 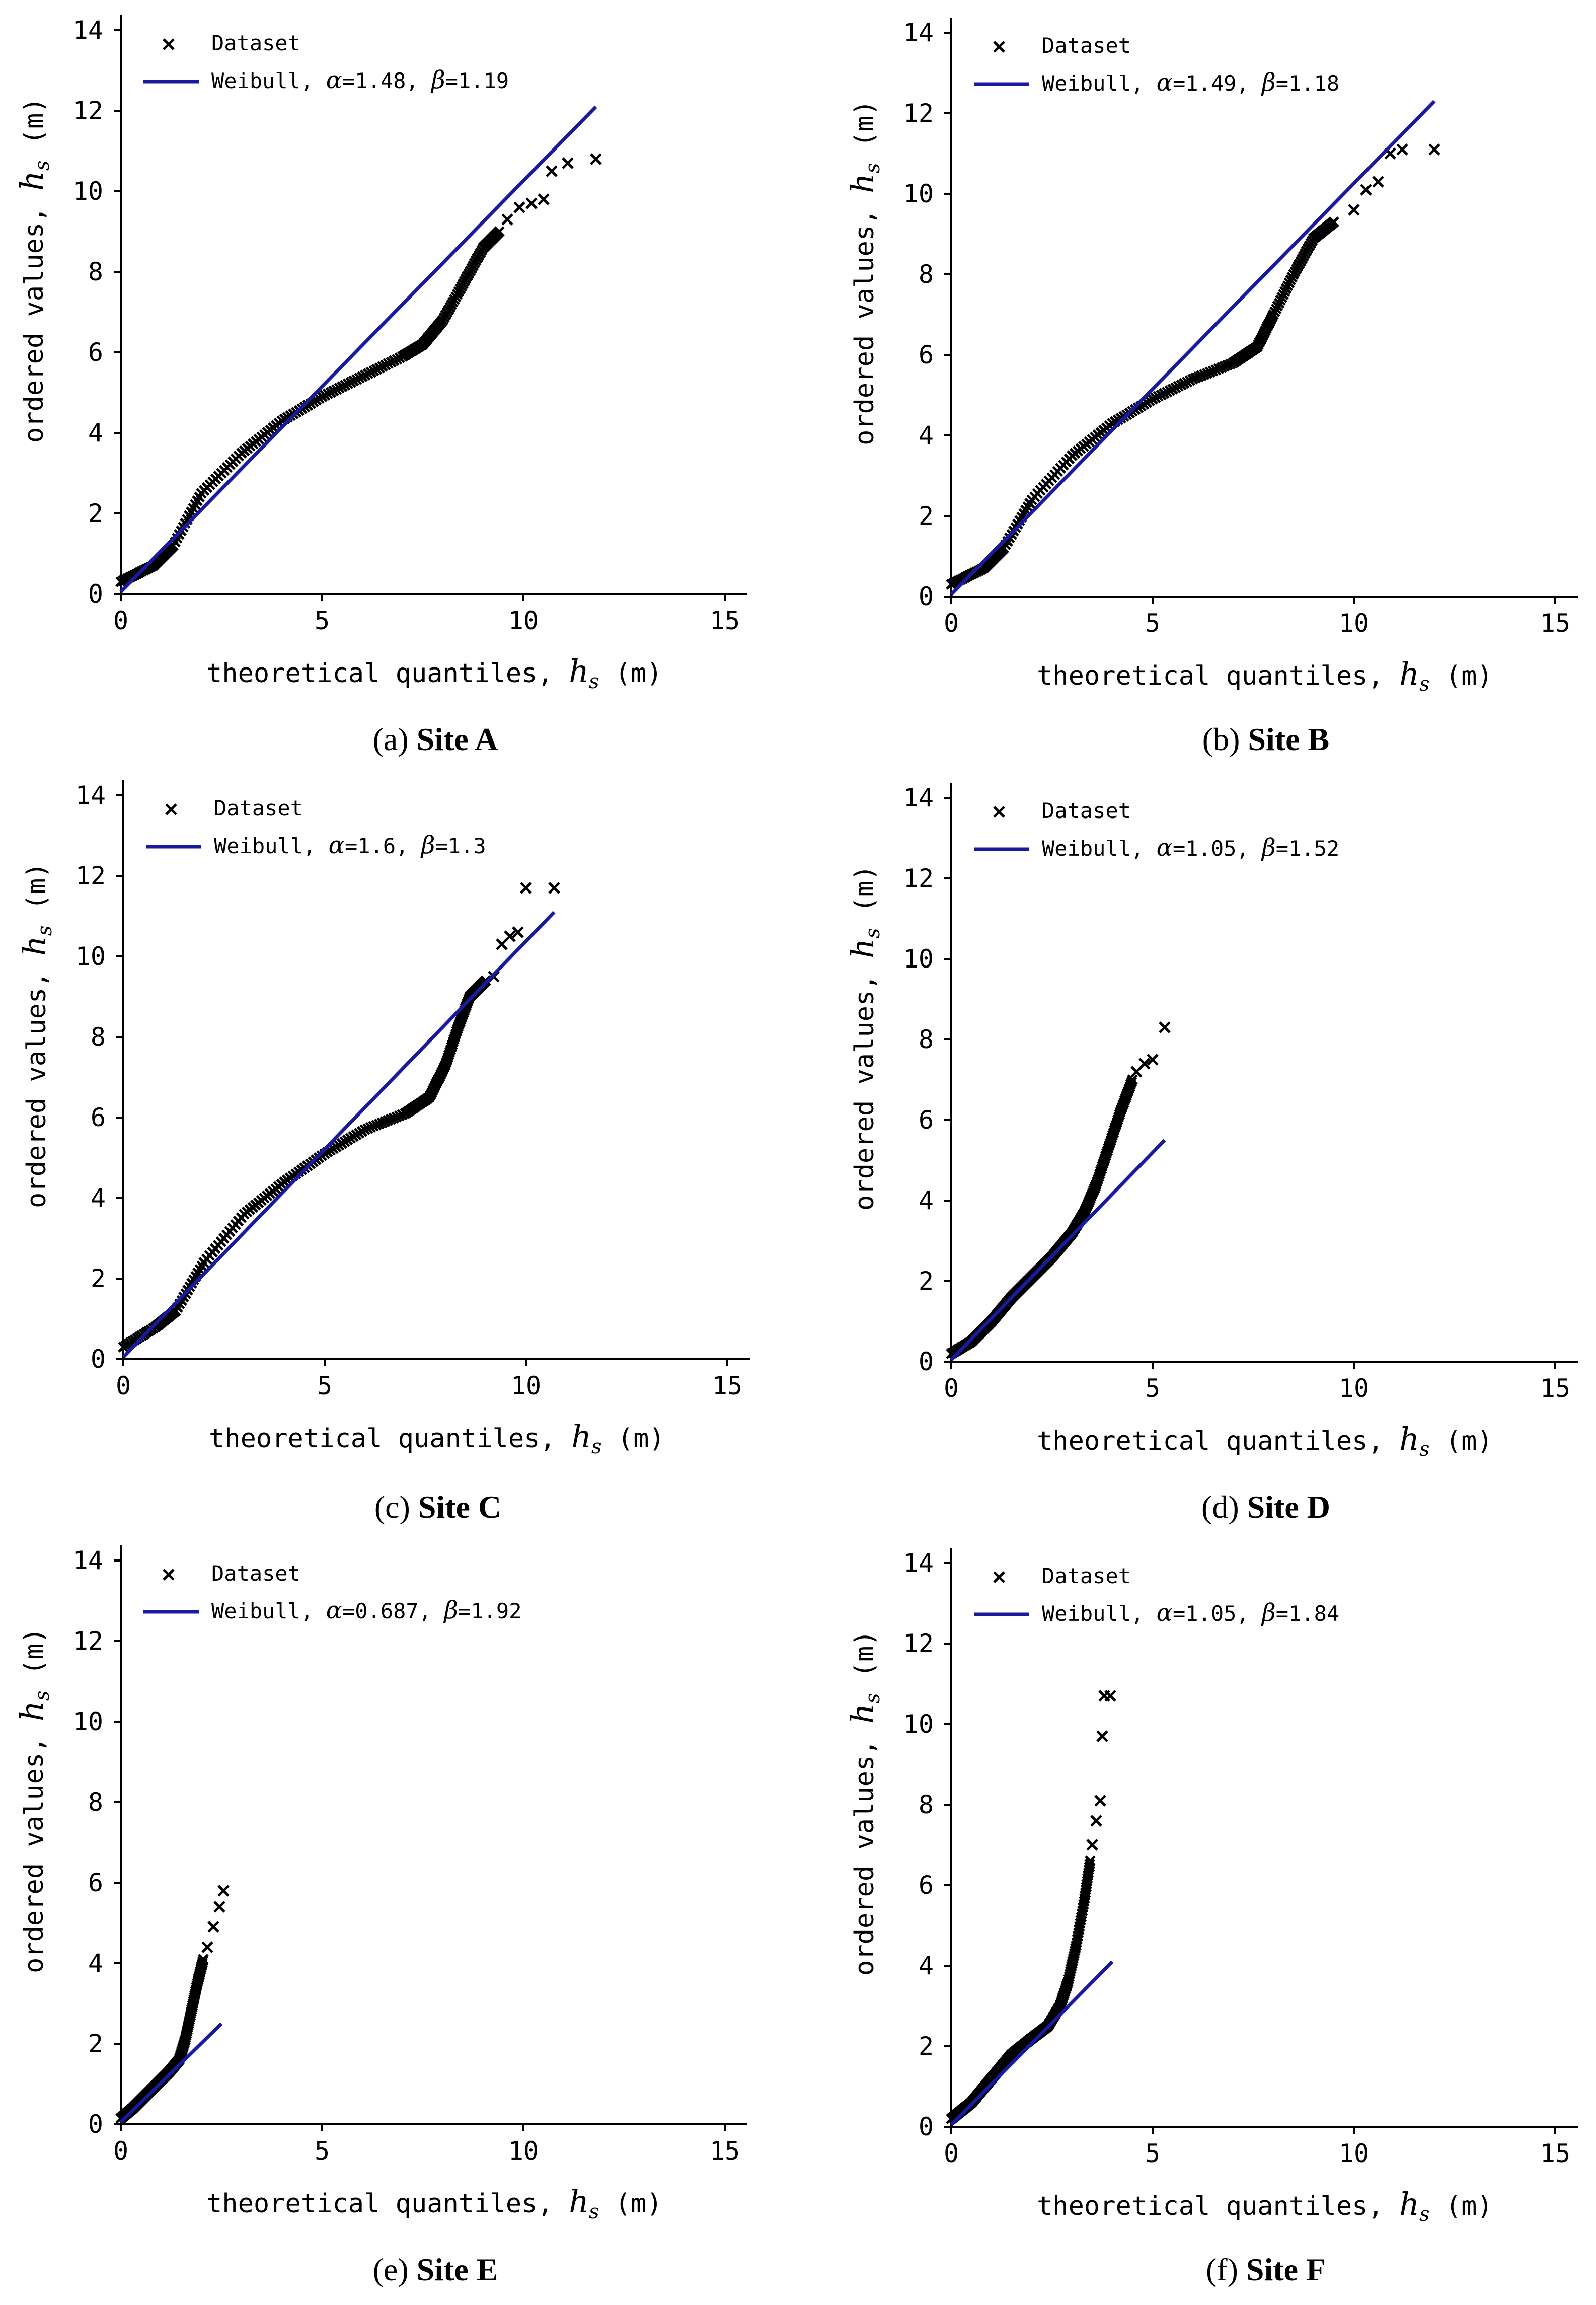 I want to click on legend-beta-value: =1.52, so click(x=1308, y=848).